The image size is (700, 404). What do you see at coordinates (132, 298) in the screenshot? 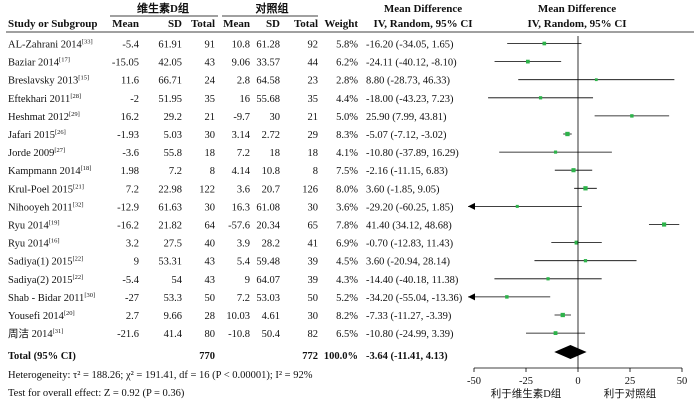
I see `mean1-cell: -27` at bounding box center [132, 298].